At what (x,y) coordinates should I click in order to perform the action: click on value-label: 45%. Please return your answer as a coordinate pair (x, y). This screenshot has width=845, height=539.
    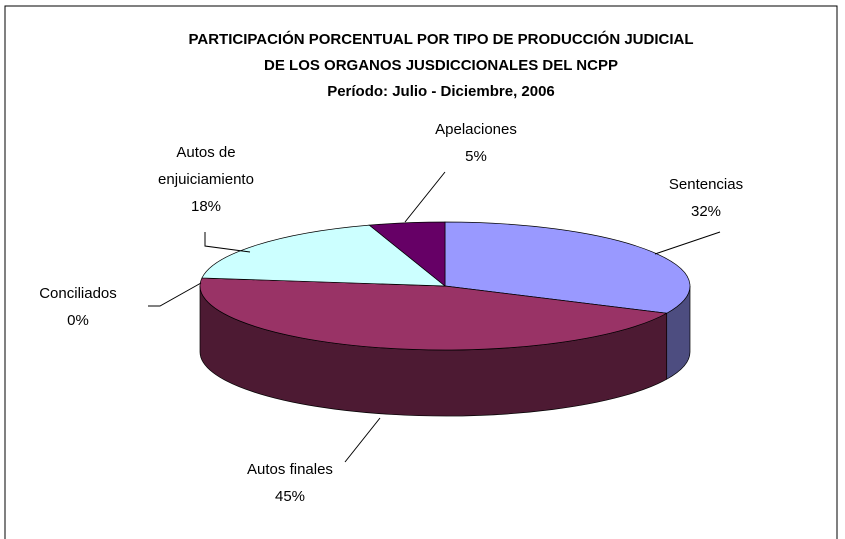
    Looking at the image, I should click on (290, 496).